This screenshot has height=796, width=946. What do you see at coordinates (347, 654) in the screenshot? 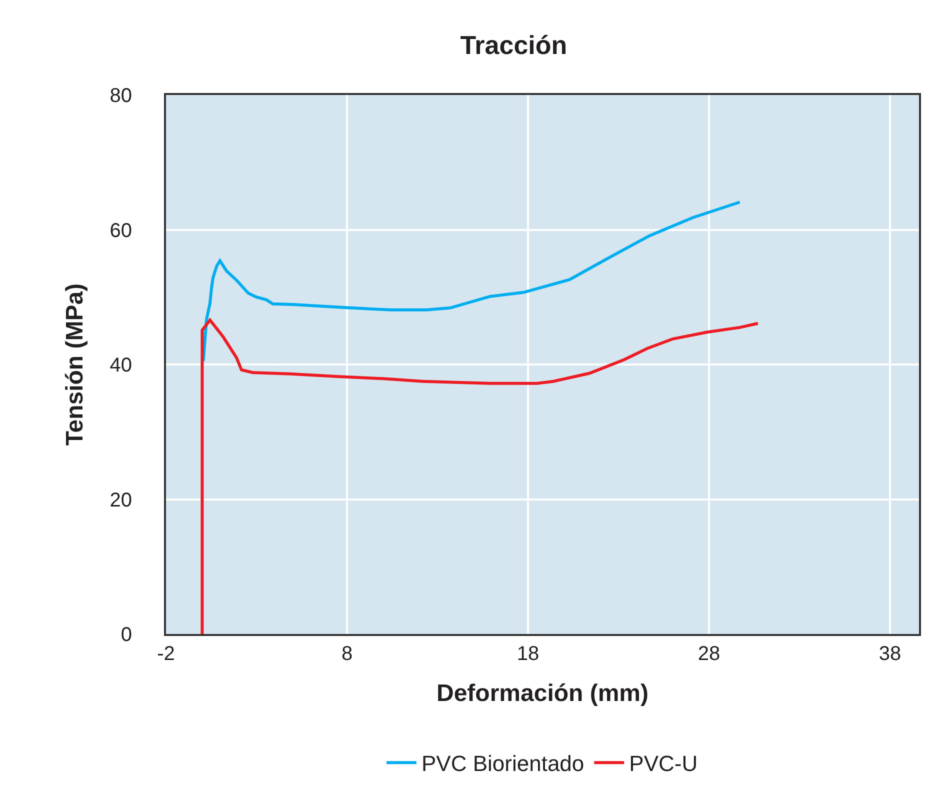
I see `x-tick-label: 8` at bounding box center [347, 654].